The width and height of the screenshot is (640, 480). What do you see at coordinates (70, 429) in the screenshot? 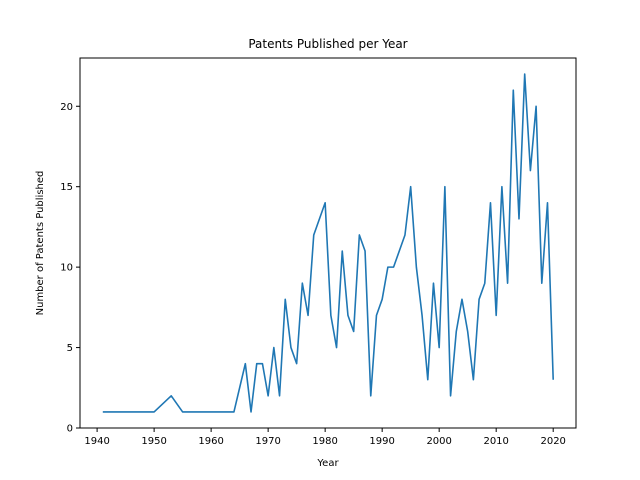
I see `y-tick-label: 0` at bounding box center [70, 429].